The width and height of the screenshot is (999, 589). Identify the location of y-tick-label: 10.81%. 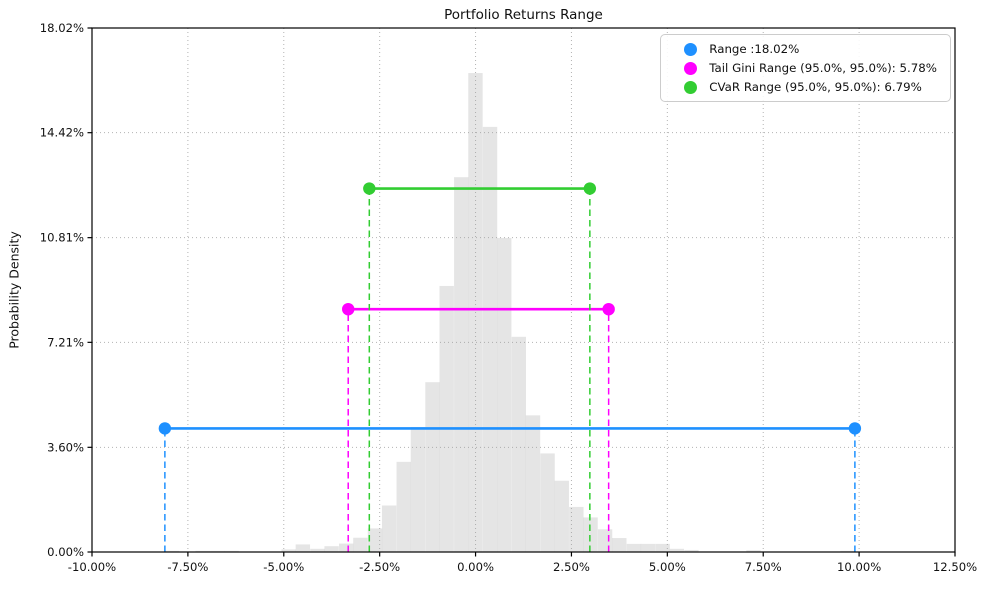
(62, 238).